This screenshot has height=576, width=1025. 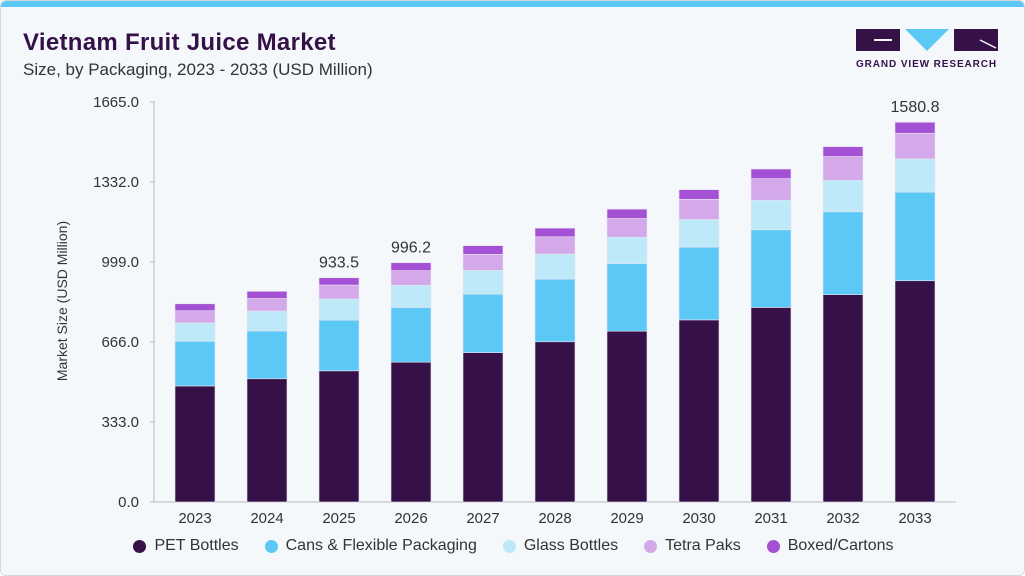 What do you see at coordinates (914, 518) in the screenshot?
I see `x-tick-label: 2033` at bounding box center [914, 518].